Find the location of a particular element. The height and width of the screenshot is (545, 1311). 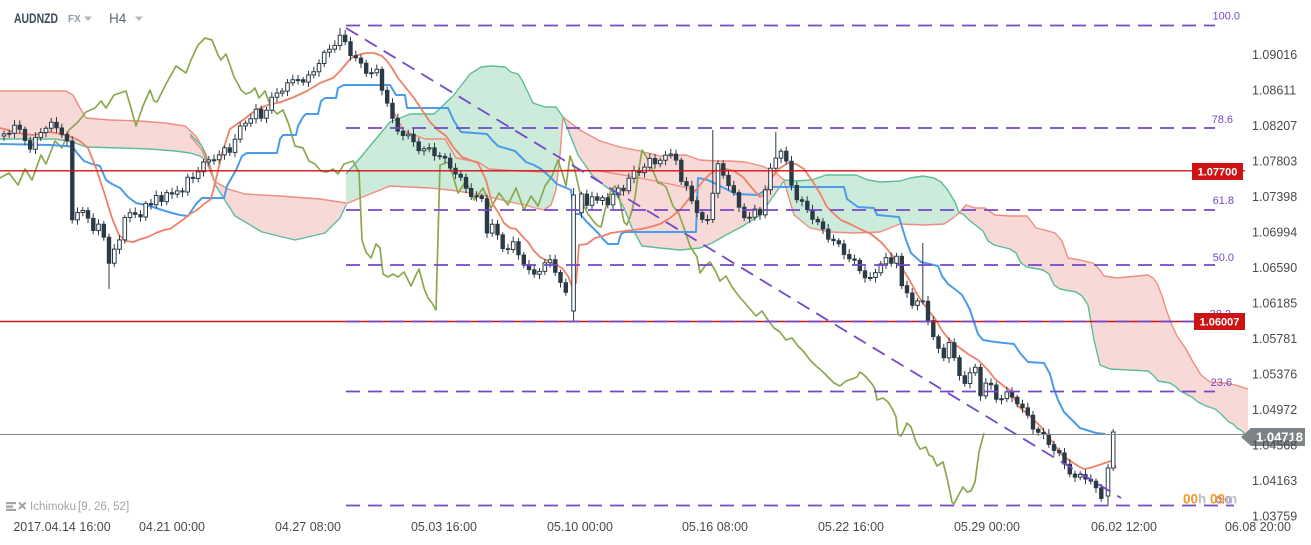

svg-text: 2017.04.14 16:00 is located at coordinates (61, 527).